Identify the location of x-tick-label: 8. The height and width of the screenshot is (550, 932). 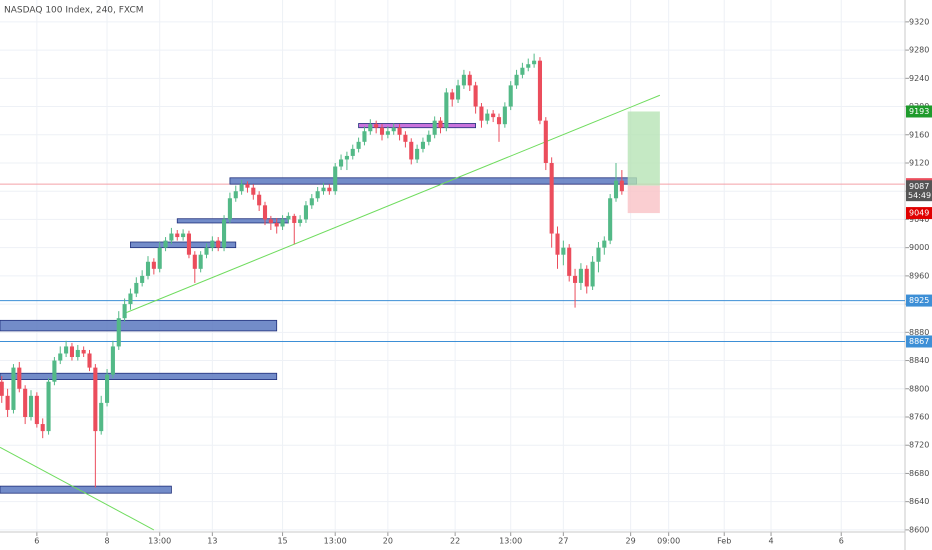
(107, 541).